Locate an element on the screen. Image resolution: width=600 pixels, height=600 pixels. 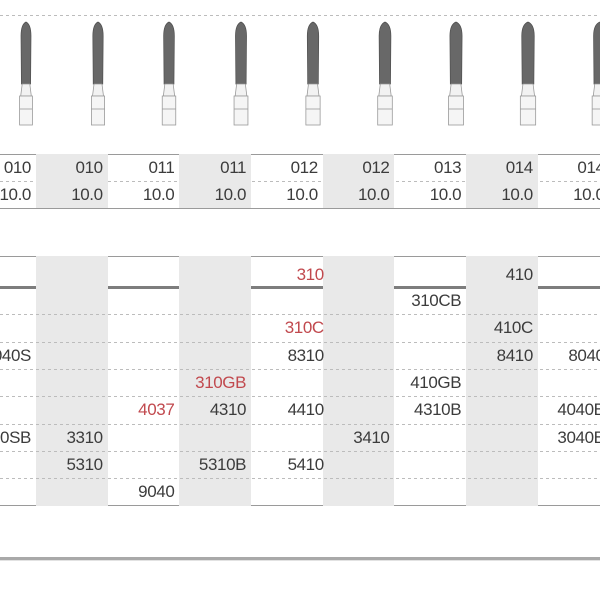
codes-table-top-border is located at coordinates (300, 256).